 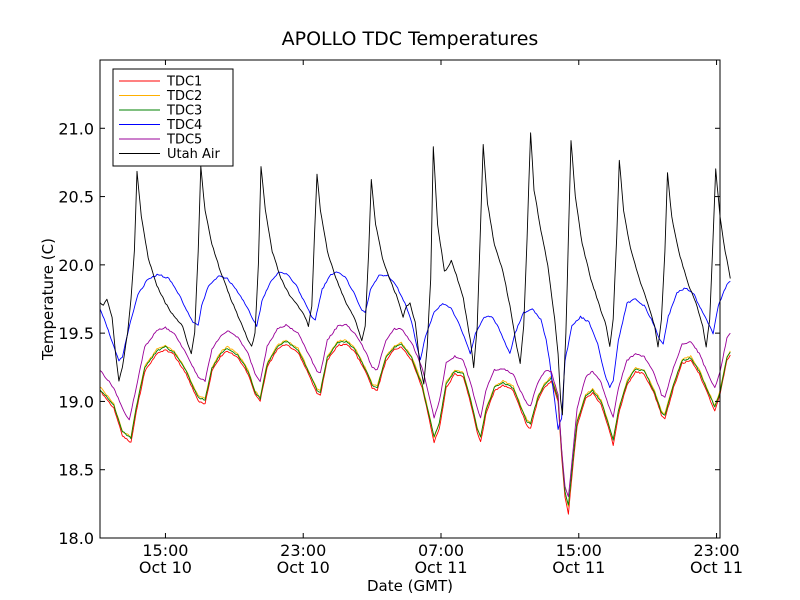 What do you see at coordinates (76, 128) in the screenshot?
I see `y-tick-label: 21.0` at bounding box center [76, 128].